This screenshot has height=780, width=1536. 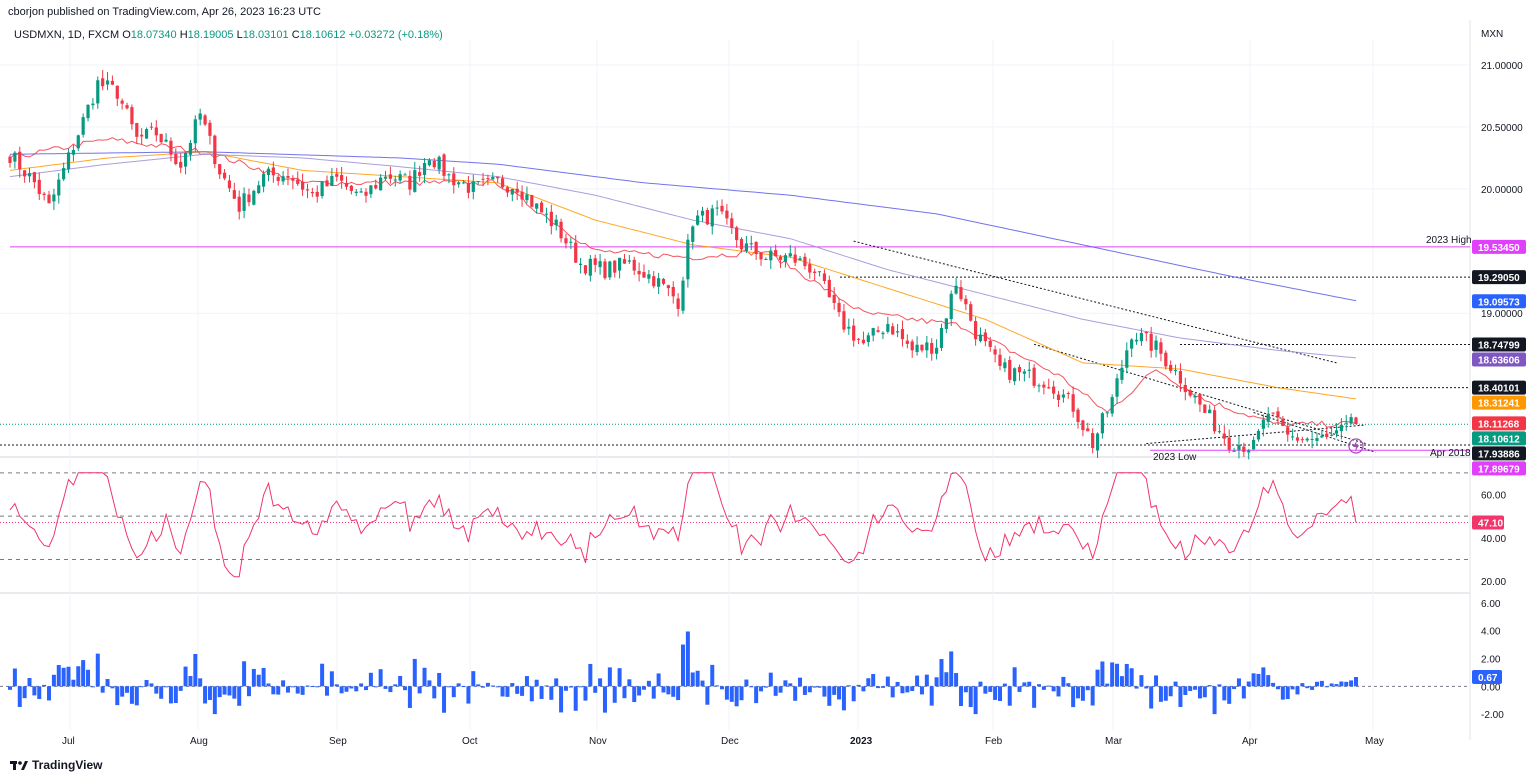 What do you see at coordinates (1499, 248) in the screenshot?
I see `price-axis-tag-label: 19.53450` at bounding box center [1499, 248].